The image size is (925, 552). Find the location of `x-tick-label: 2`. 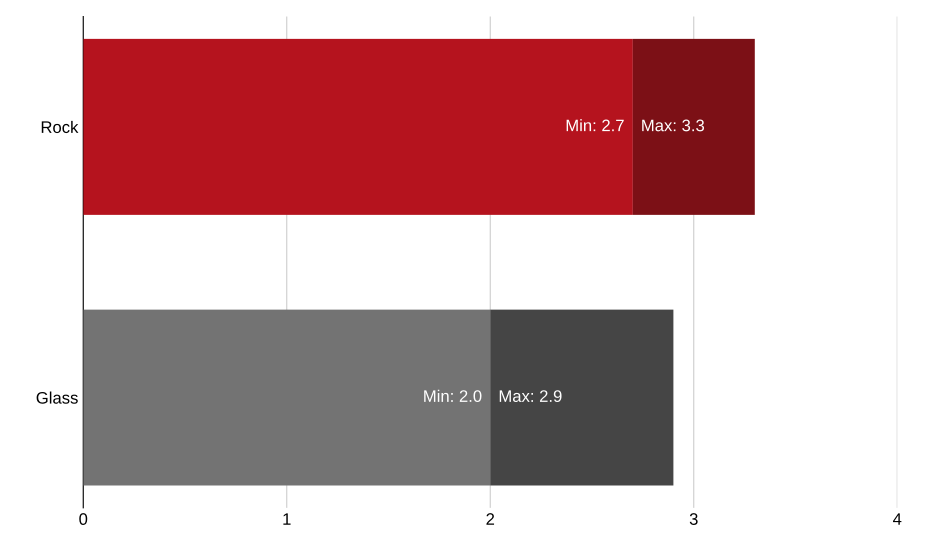

x-tick-label: 2 is located at coordinates (490, 519).